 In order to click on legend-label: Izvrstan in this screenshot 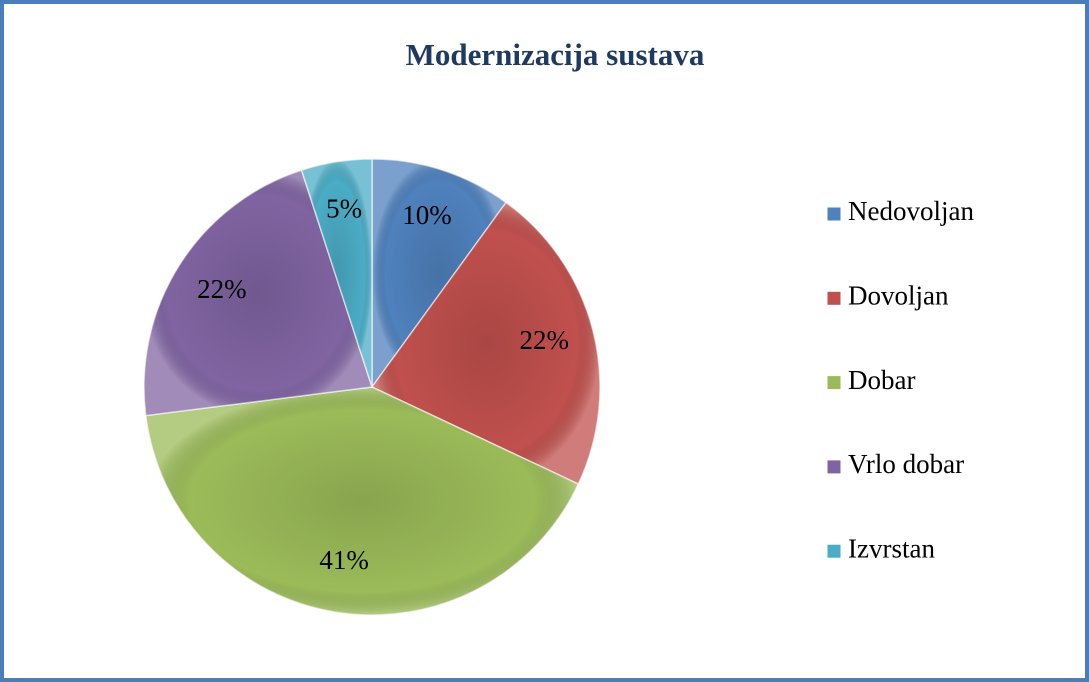, I will do `click(891, 548)`.